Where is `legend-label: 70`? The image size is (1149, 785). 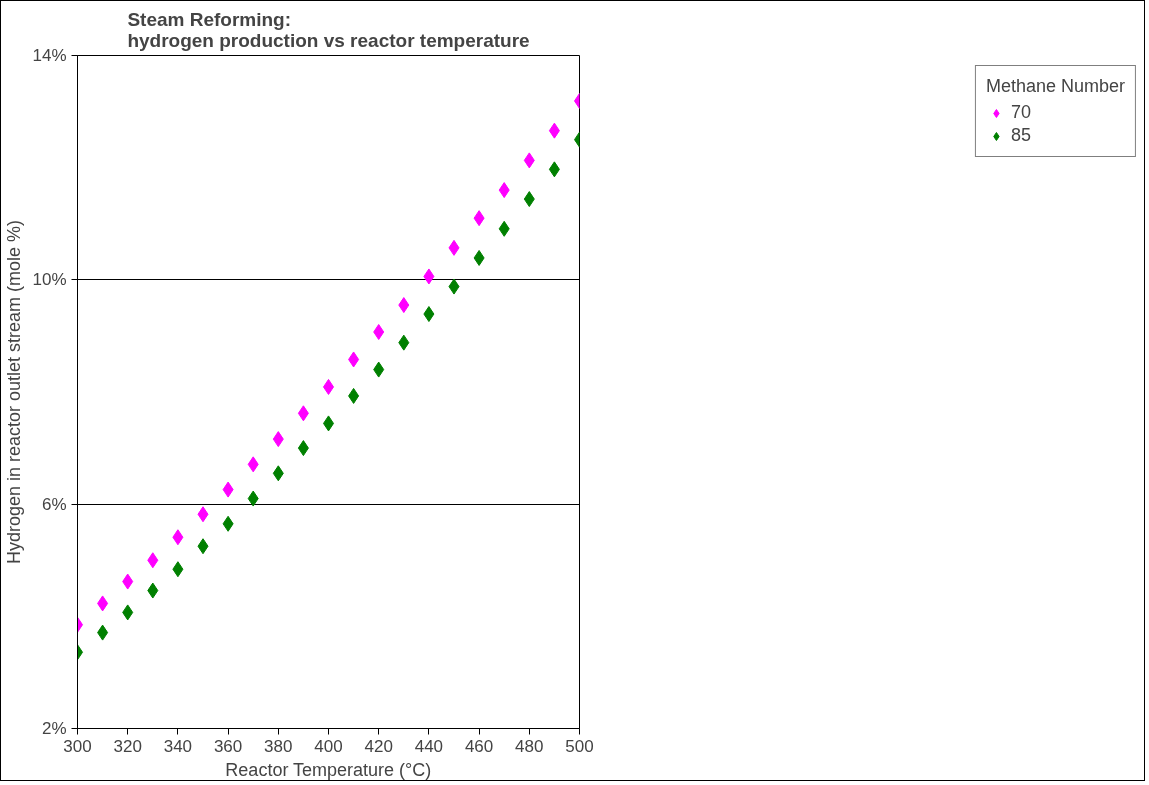 legend-label: 70 is located at coordinates (1020, 112).